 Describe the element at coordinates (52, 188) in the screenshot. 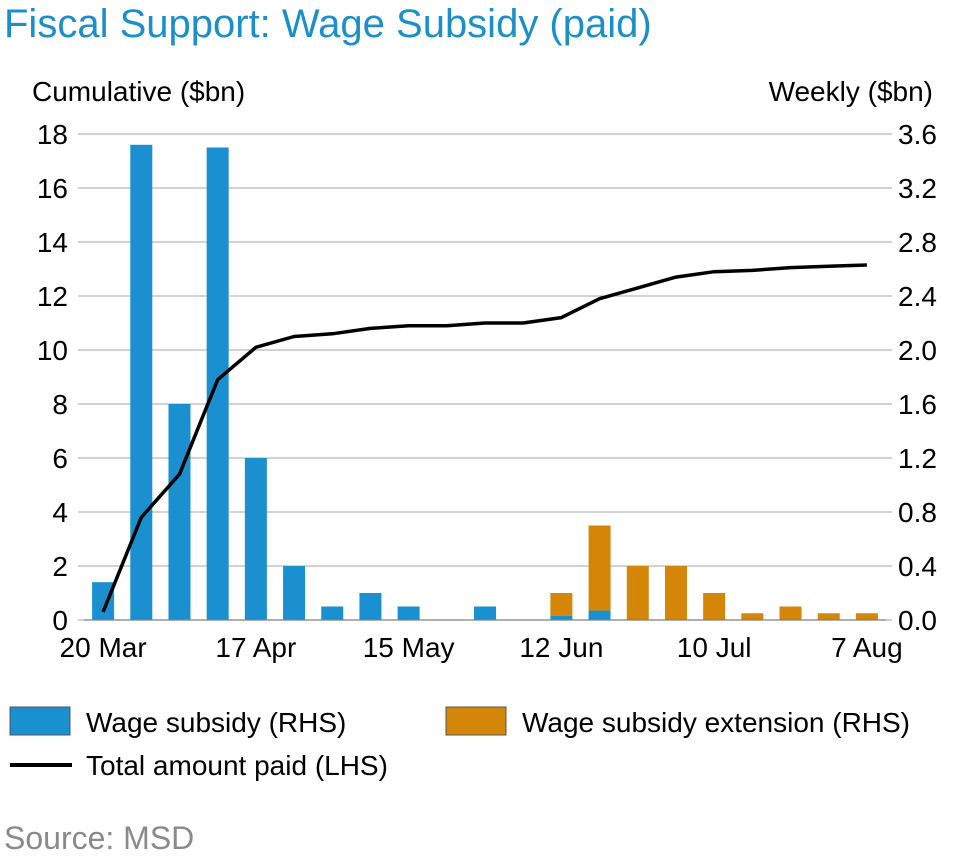

I see `left-tick-label: 16` at that location.